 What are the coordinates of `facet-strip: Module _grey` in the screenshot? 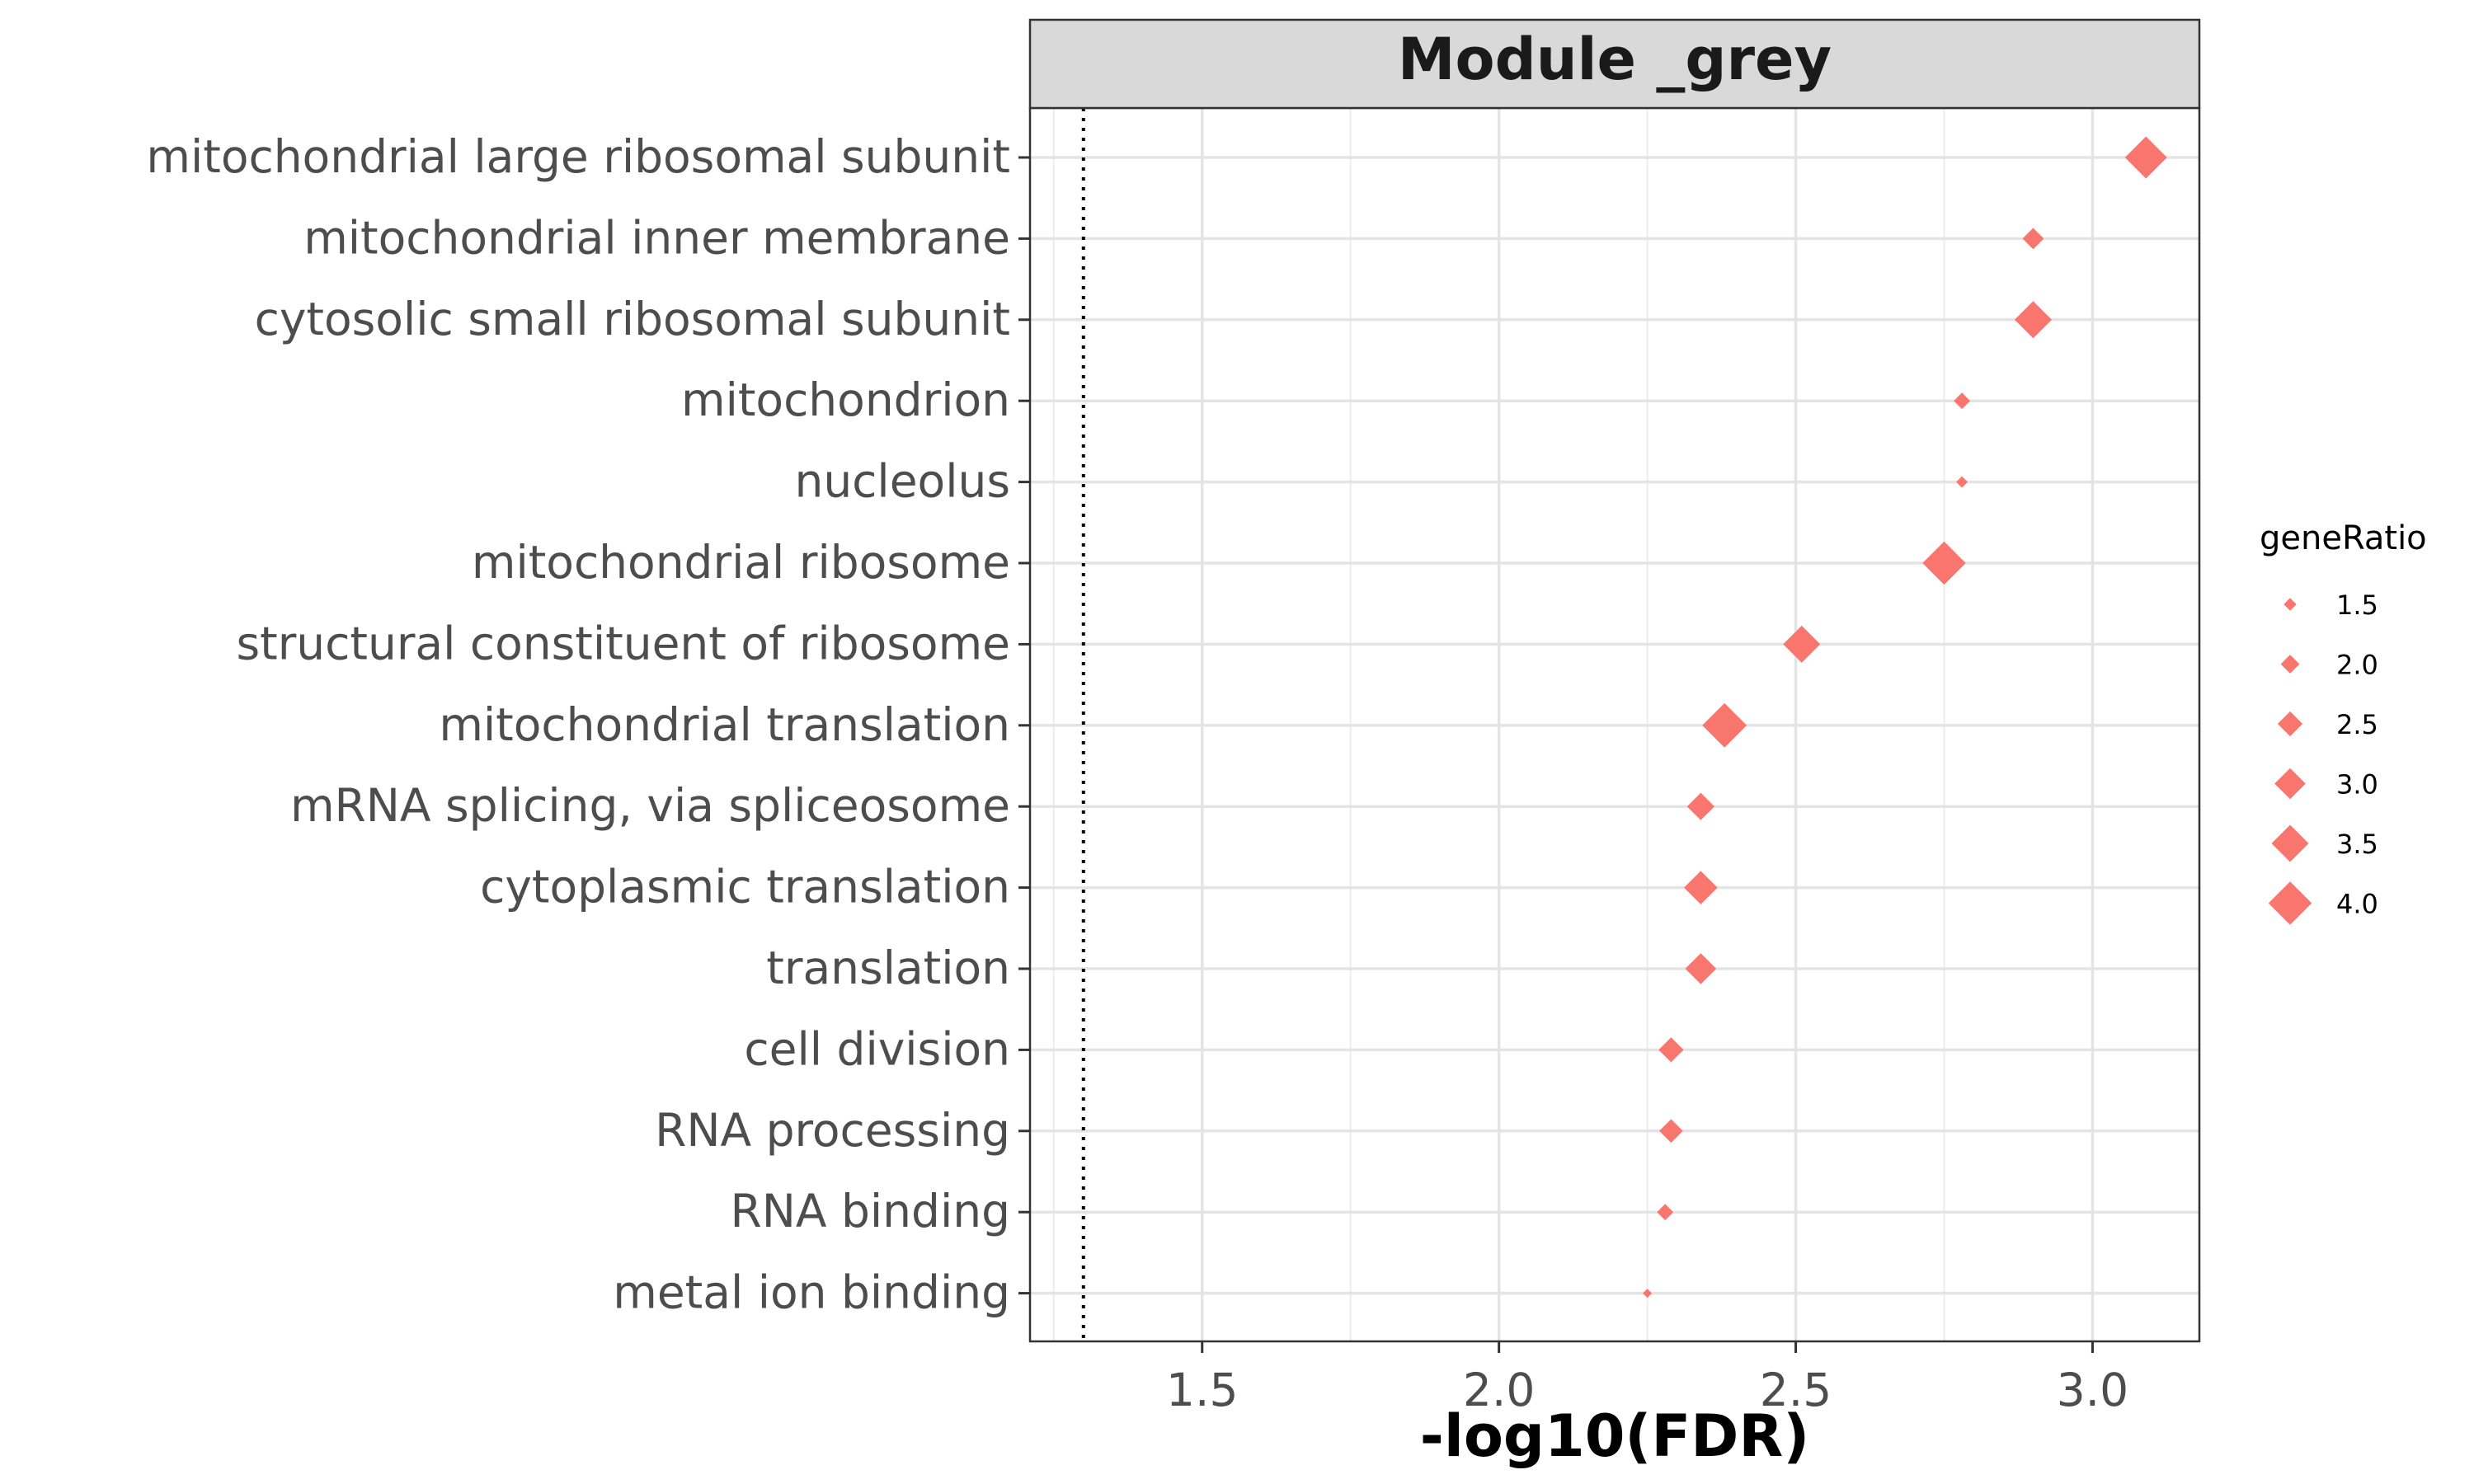 It's located at (1614, 64).